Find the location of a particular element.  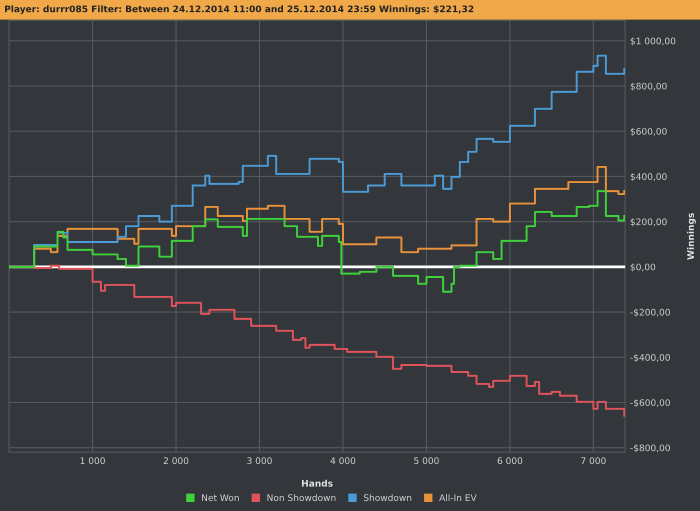

x-axis-title: Hands is located at coordinates (317, 483).